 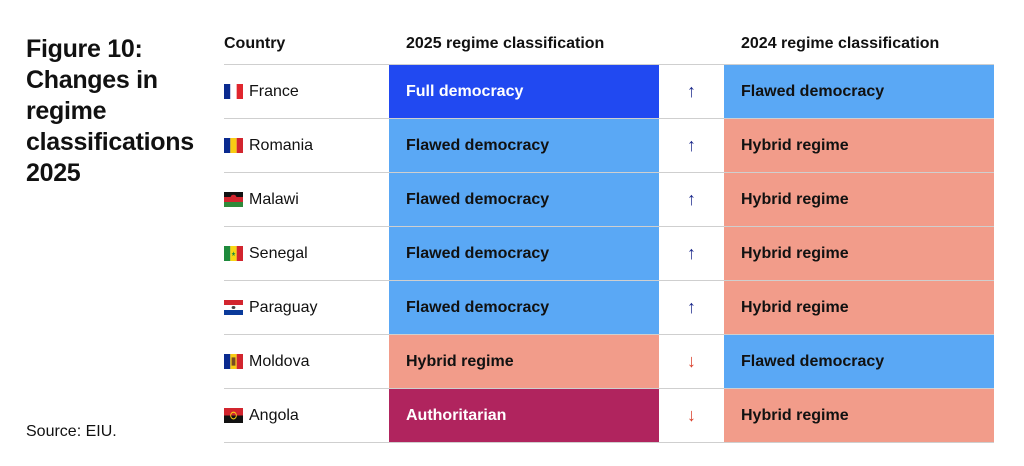 I want to click on country-cell: Senegal, so click(x=266, y=253).